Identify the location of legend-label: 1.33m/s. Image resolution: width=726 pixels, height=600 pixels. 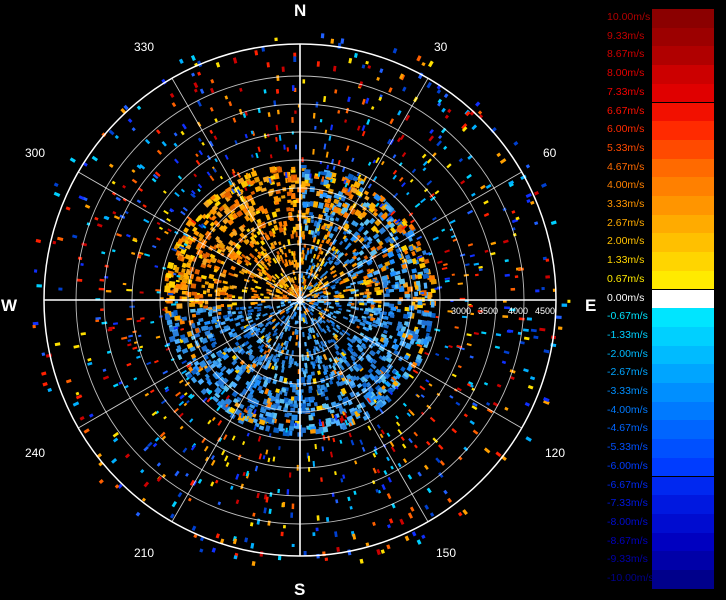
(626, 260).